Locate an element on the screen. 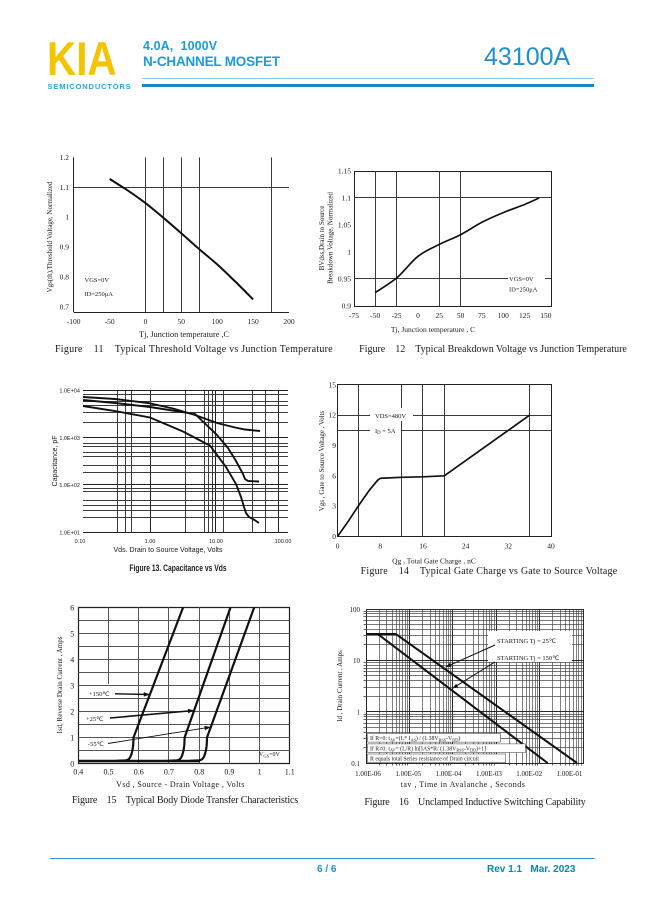 The image size is (649, 917). svg-text: 10.00 is located at coordinates (216, 542).